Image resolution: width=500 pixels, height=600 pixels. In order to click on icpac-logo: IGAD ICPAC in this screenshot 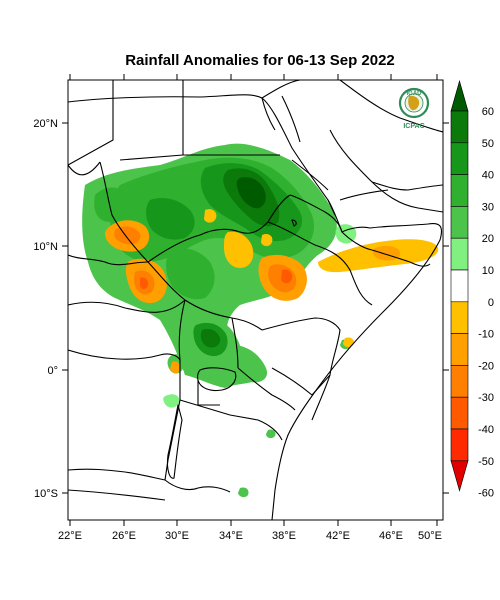, I will do `click(414, 108)`.